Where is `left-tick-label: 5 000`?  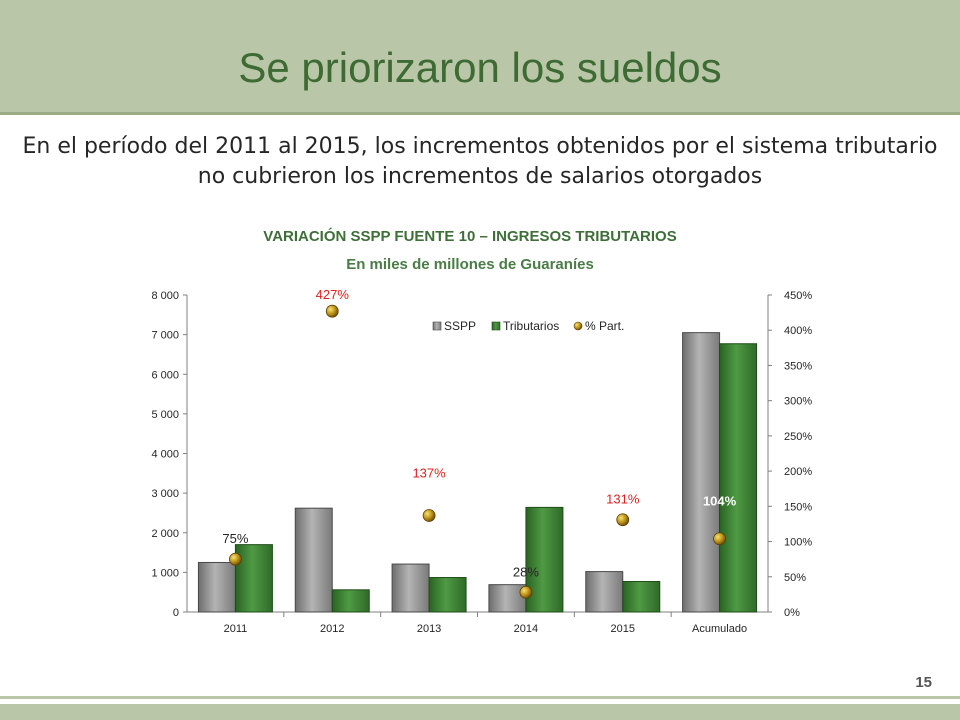
left-tick-label: 5 000 is located at coordinates (165, 415).